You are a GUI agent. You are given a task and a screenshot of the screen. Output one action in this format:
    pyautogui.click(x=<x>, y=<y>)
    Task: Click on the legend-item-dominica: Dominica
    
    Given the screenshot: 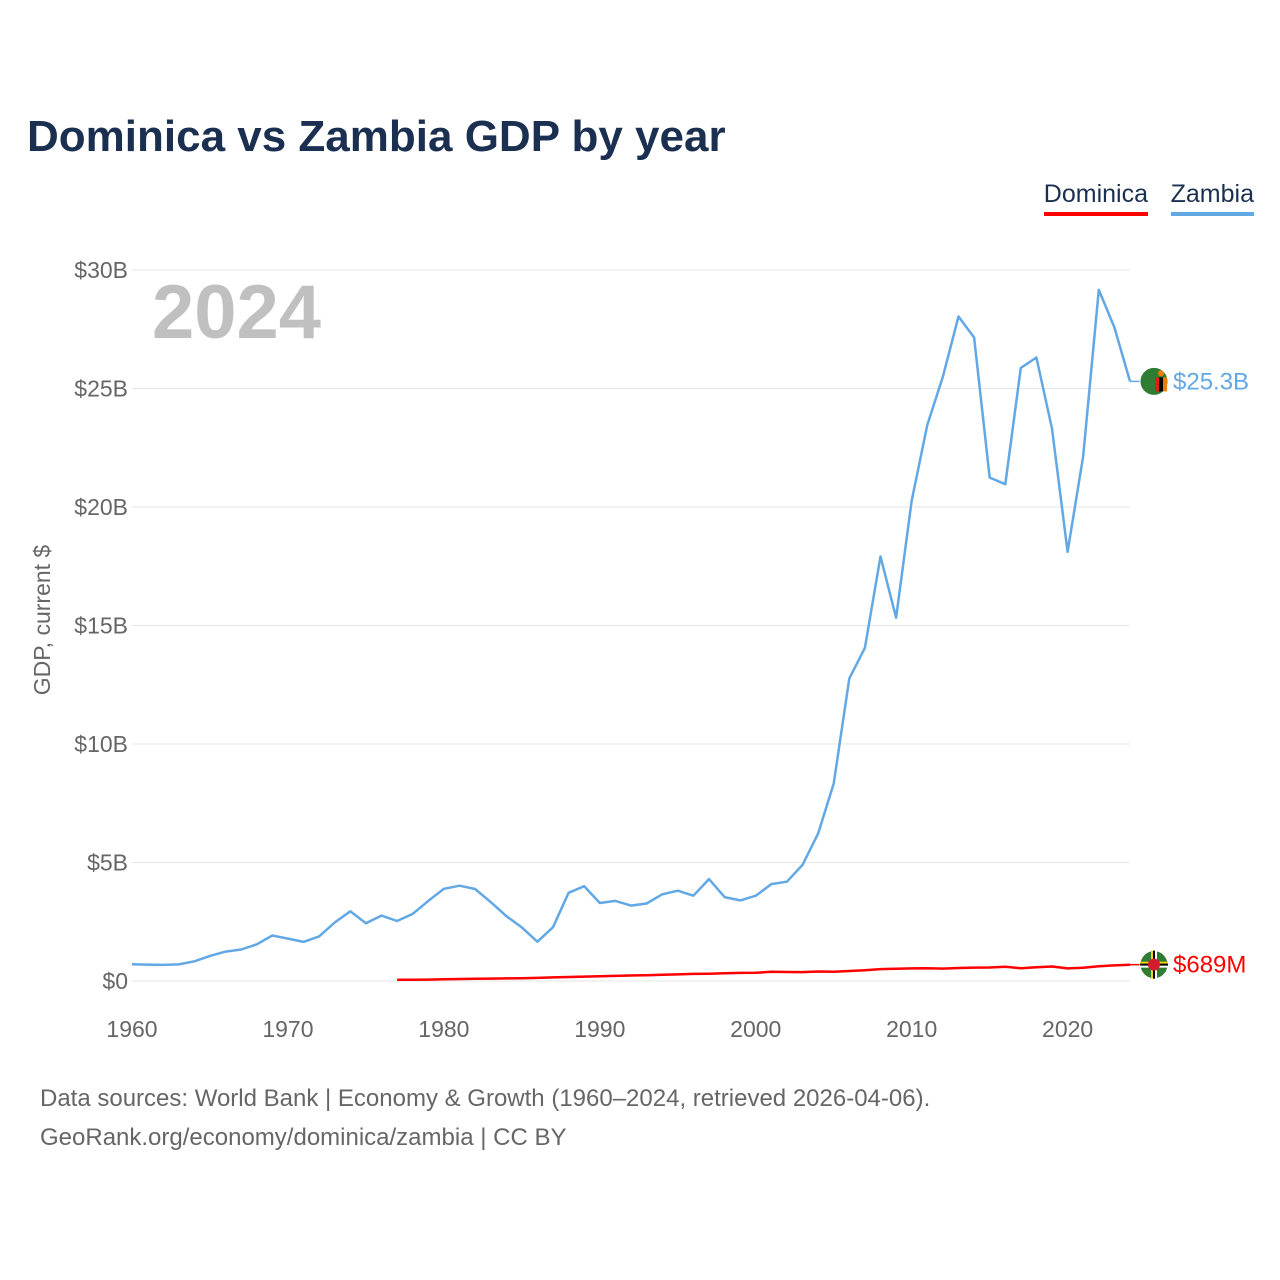 What is the action you would take?
    pyautogui.click(x=1095, y=198)
    